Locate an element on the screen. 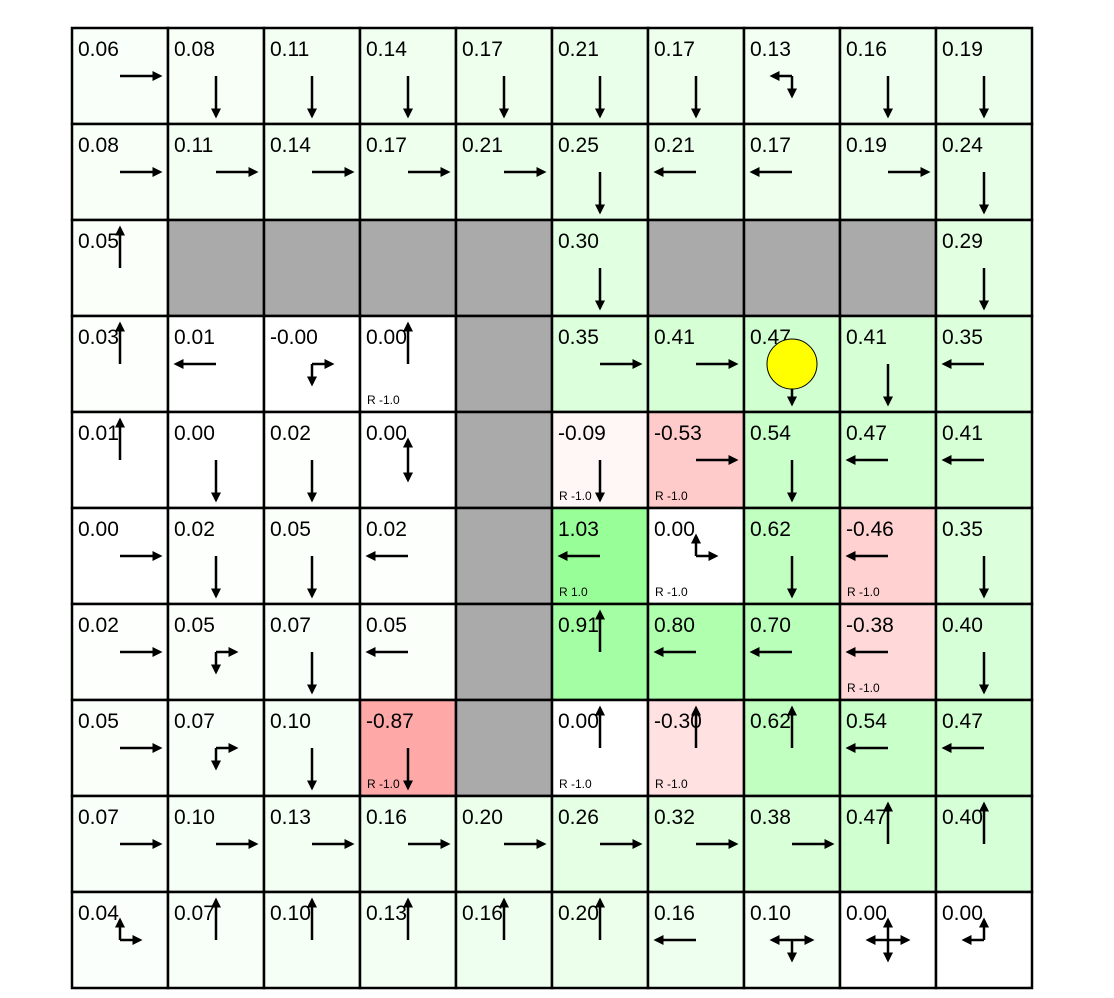 The image size is (1114, 998). grid-cell: 0.38 is located at coordinates (792, 844).